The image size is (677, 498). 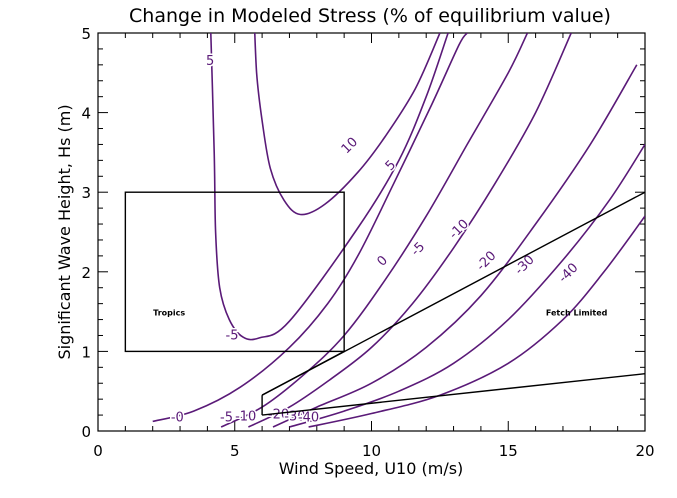 What do you see at coordinates (308, 417) in the screenshot?
I see `contour-label: -40` at bounding box center [308, 417].